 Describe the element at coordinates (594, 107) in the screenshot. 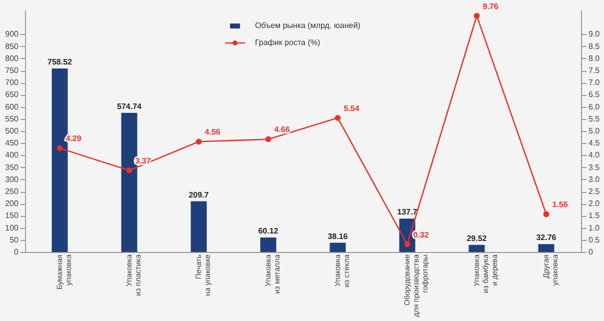

I see `y2-tick-label: 6.0` at that location.